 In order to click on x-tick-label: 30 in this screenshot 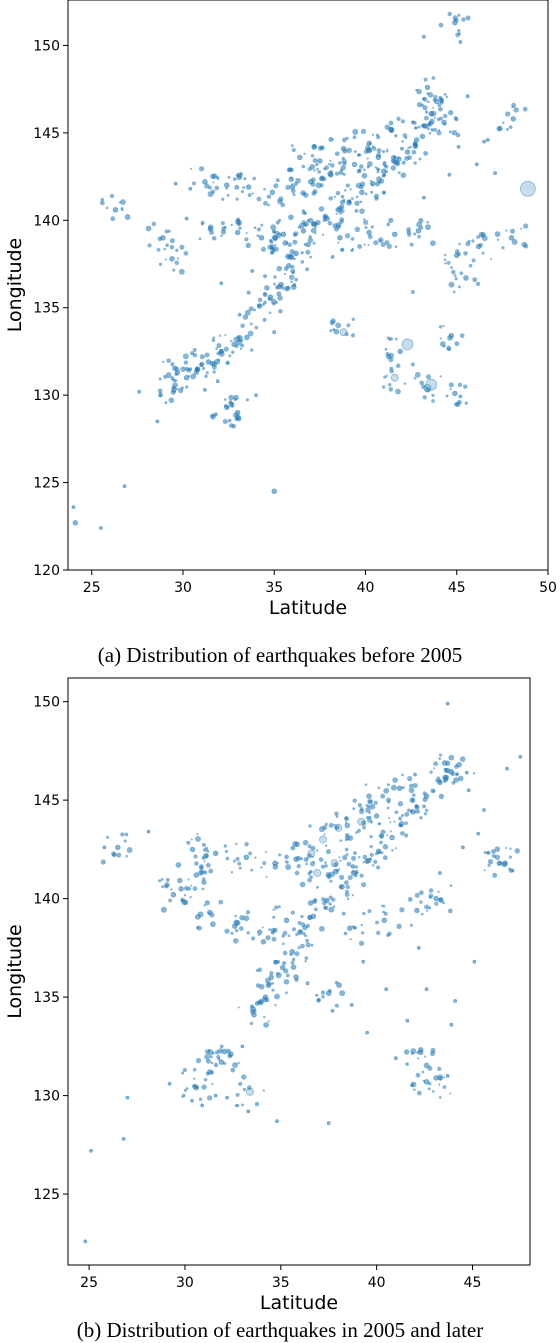, I will do `click(183, 588)`.